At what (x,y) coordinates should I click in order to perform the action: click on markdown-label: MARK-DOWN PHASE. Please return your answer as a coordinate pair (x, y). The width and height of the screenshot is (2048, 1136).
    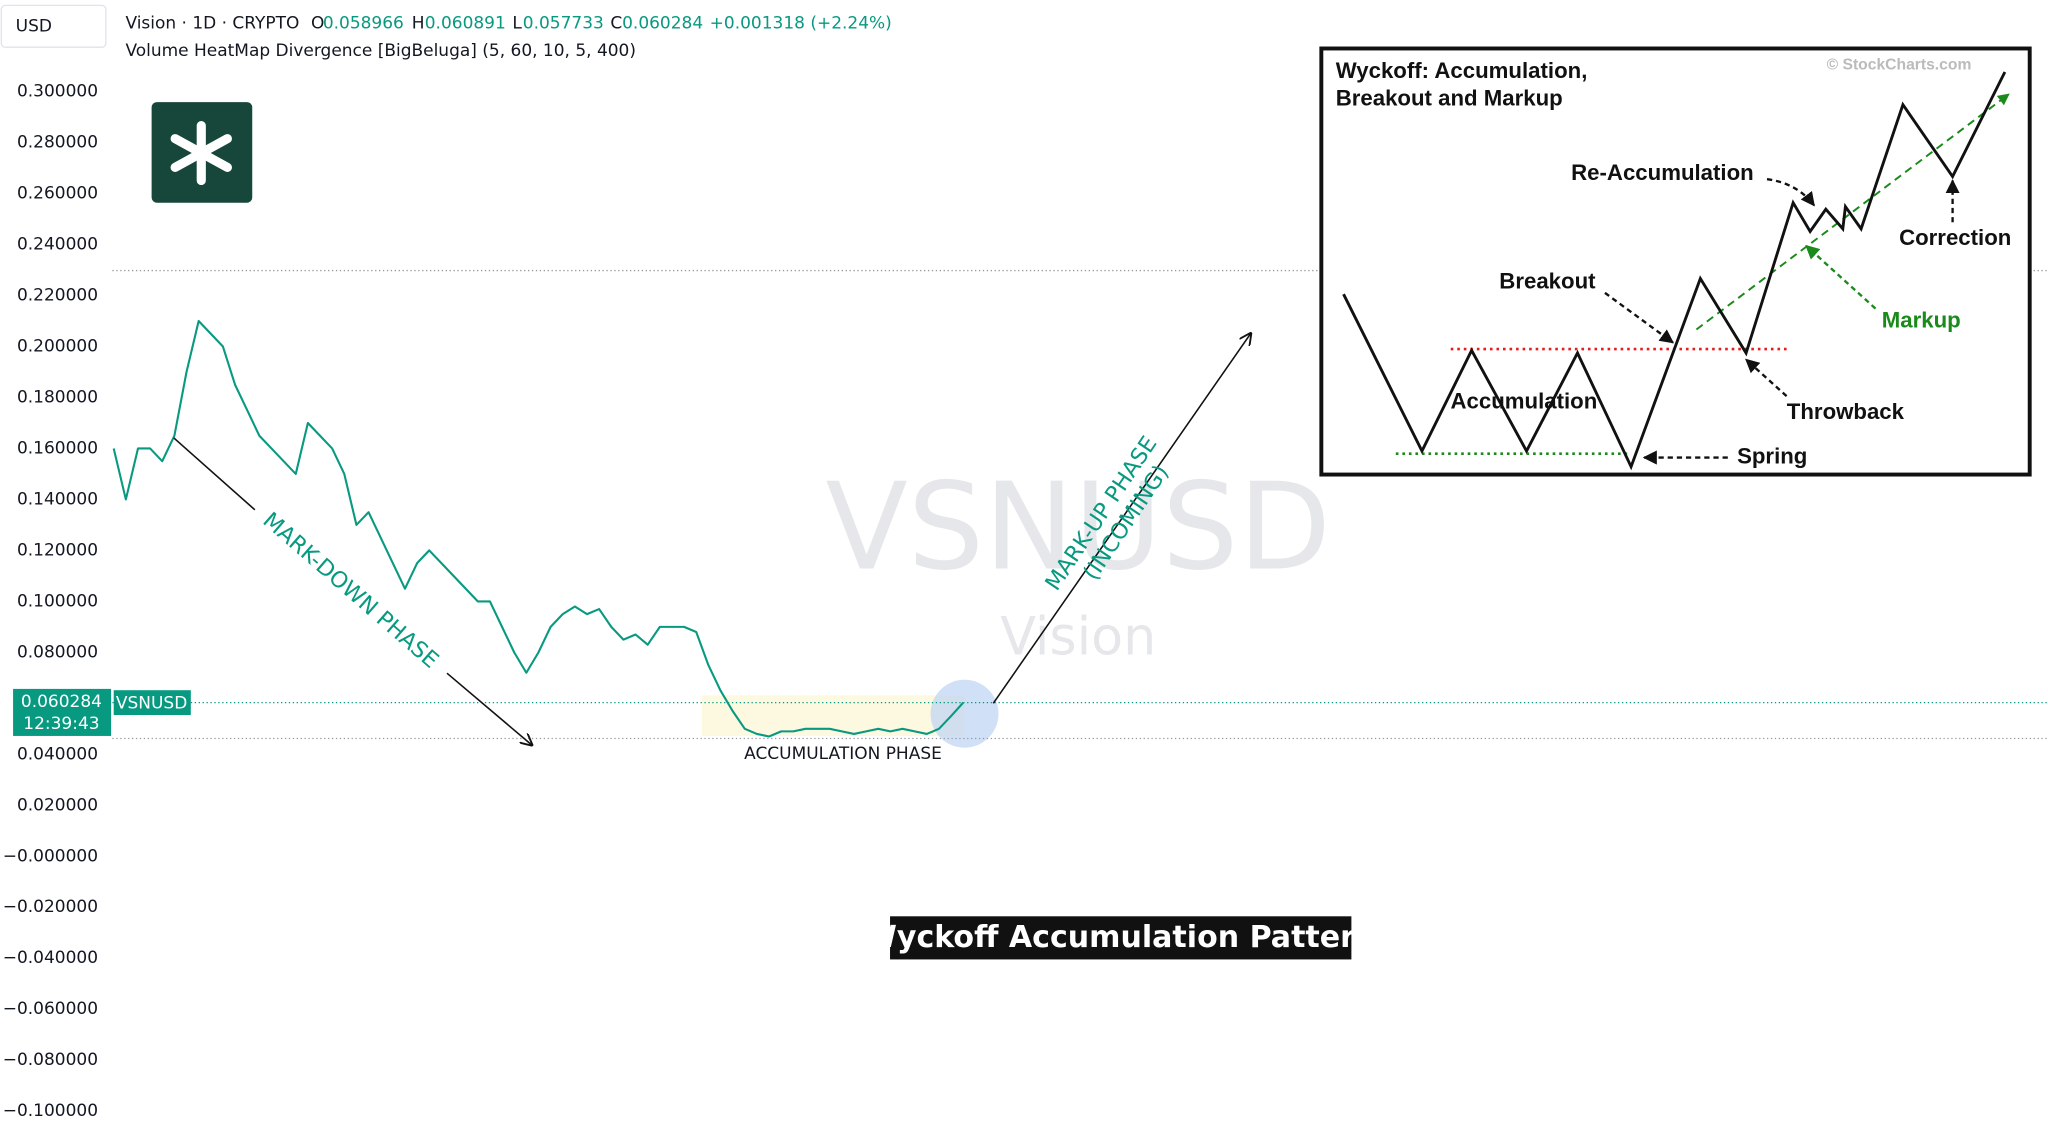
    Looking at the image, I should click on (351, 590).